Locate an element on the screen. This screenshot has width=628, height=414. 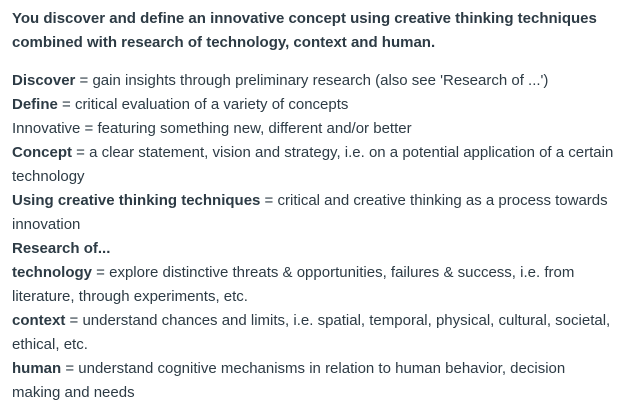
term-concept: Concept is located at coordinates (42, 152).